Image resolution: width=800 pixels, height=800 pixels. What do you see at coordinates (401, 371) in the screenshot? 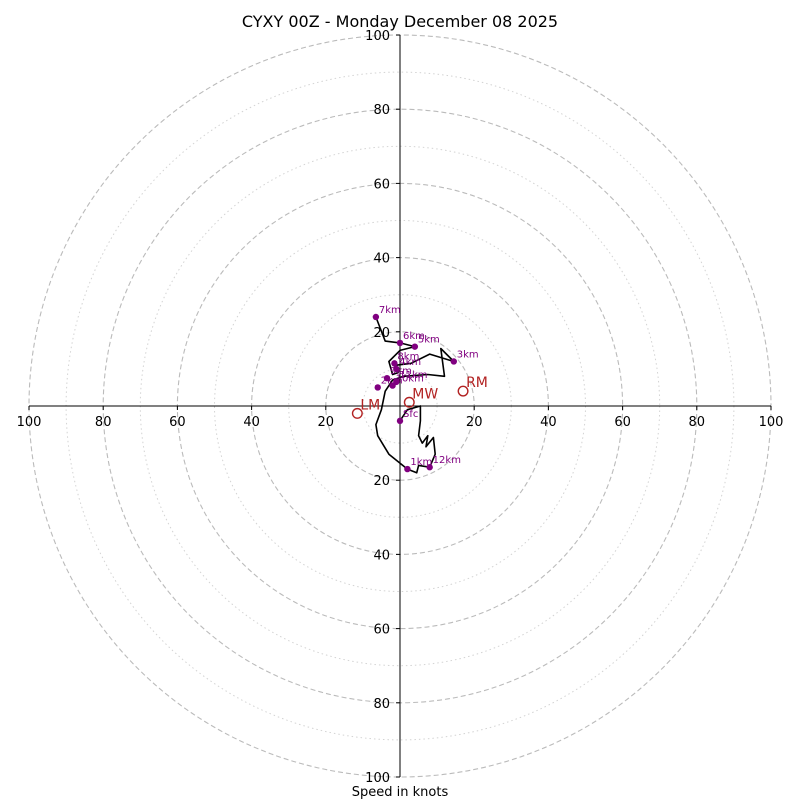
I see `height-label-9km: 9km` at bounding box center [401, 371].